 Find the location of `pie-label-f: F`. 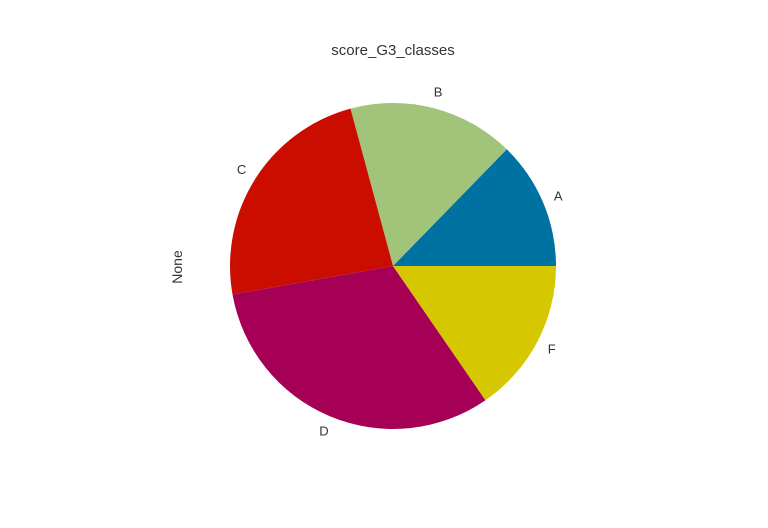

pie-label-f: F is located at coordinates (552, 348).